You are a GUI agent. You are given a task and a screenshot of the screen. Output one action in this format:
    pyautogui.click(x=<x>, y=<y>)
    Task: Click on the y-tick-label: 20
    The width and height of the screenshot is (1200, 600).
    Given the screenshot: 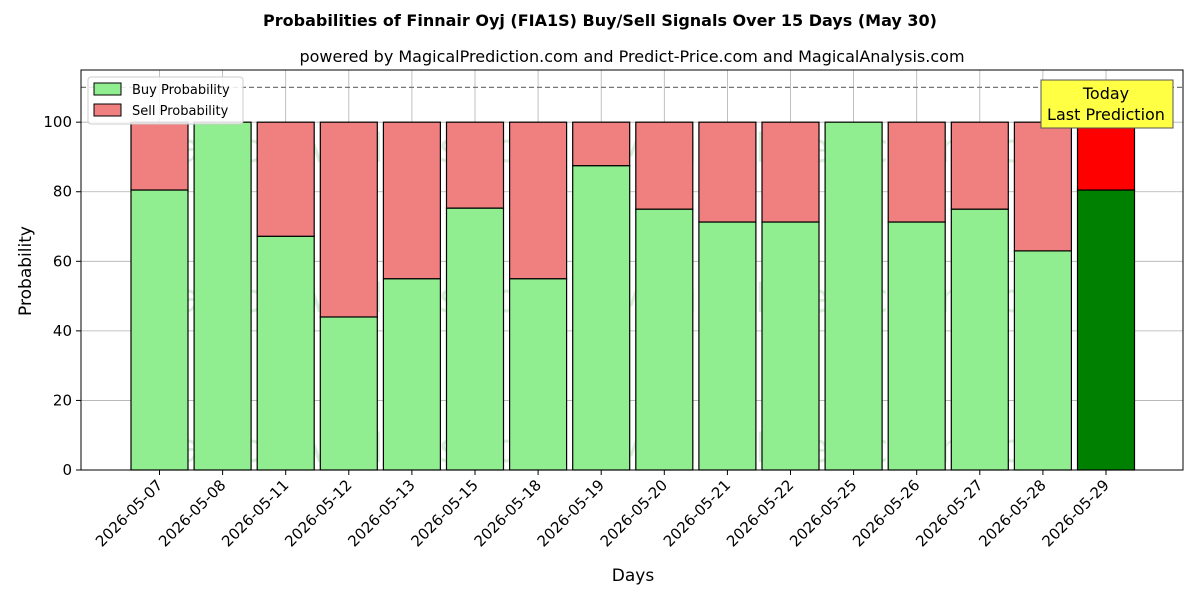 What is the action you would take?
    pyautogui.click(x=62, y=400)
    